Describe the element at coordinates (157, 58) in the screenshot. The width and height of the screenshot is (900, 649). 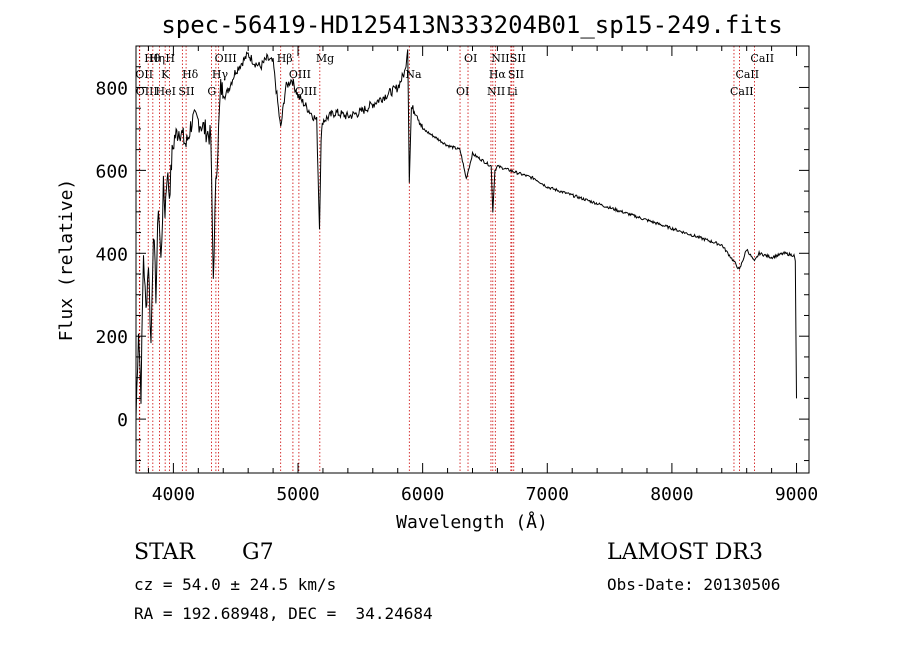
I see `line-marker-label: Hη` at that location.